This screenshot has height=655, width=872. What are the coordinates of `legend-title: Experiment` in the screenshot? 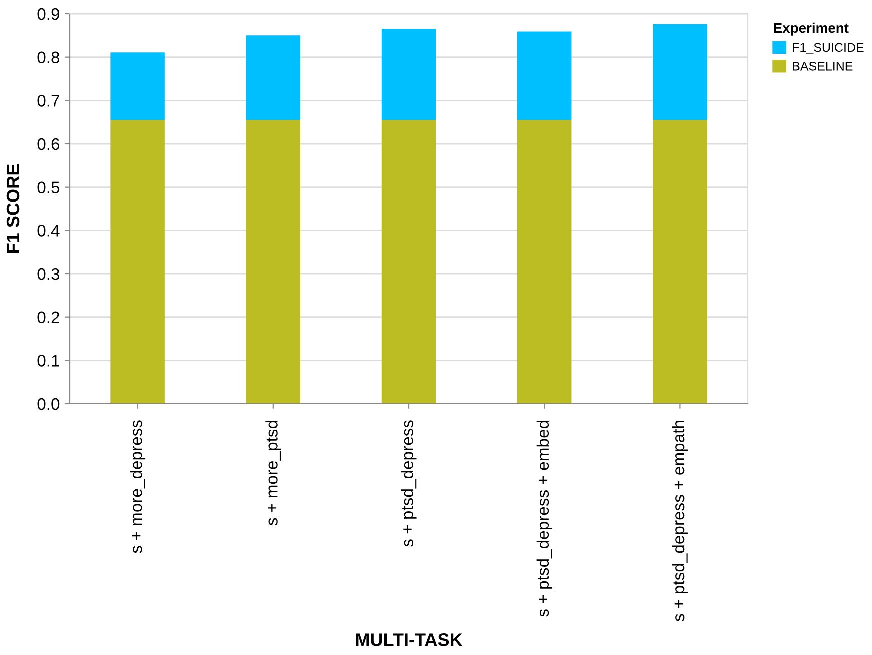 It's located at (811, 29).